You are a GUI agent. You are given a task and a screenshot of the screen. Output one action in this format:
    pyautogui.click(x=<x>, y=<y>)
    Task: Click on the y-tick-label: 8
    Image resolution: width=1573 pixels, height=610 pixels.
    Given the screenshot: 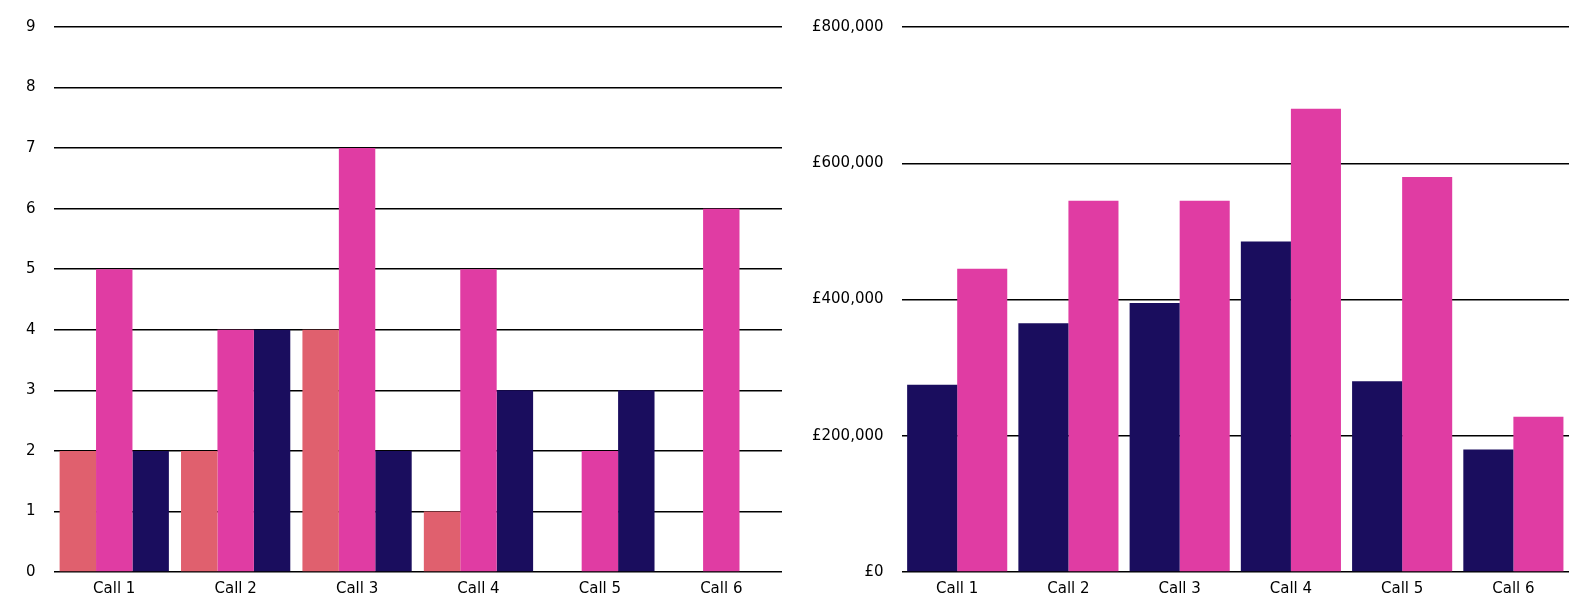 What is the action you would take?
    pyautogui.click(x=31, y=86)
    